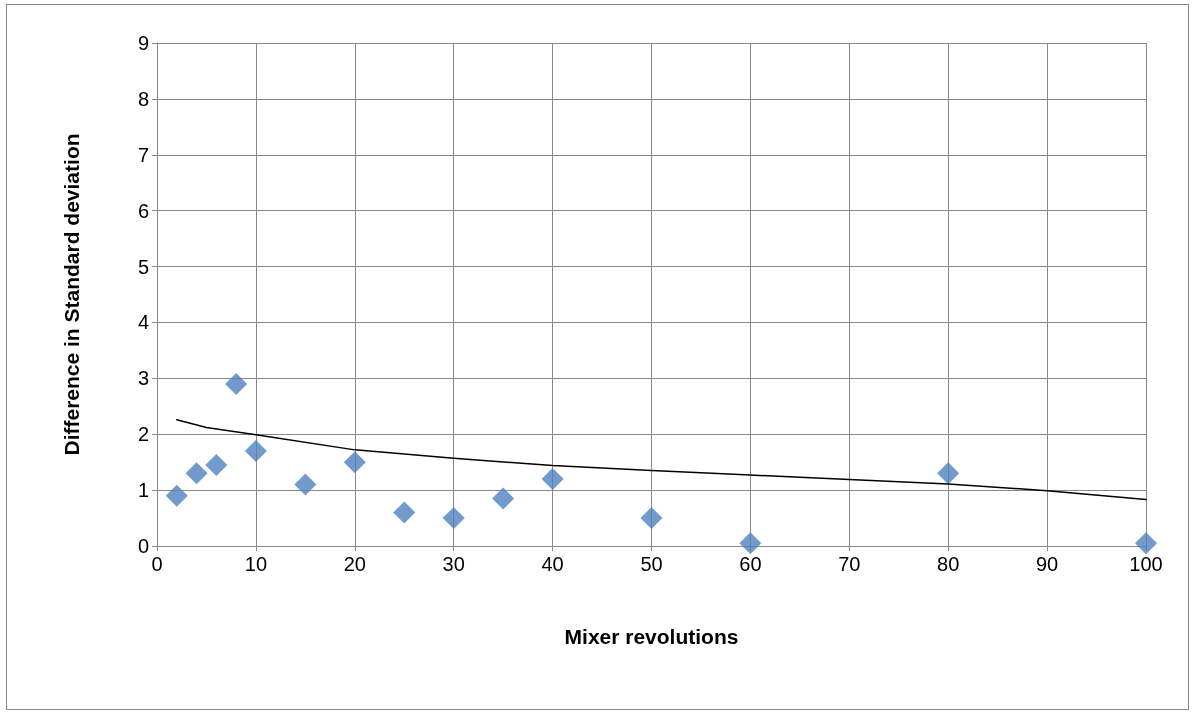  What do you see at coordinates (1146, 564) in the screenshot?
I see `x-tick-label: 100` at bounding box center [1146, 564].